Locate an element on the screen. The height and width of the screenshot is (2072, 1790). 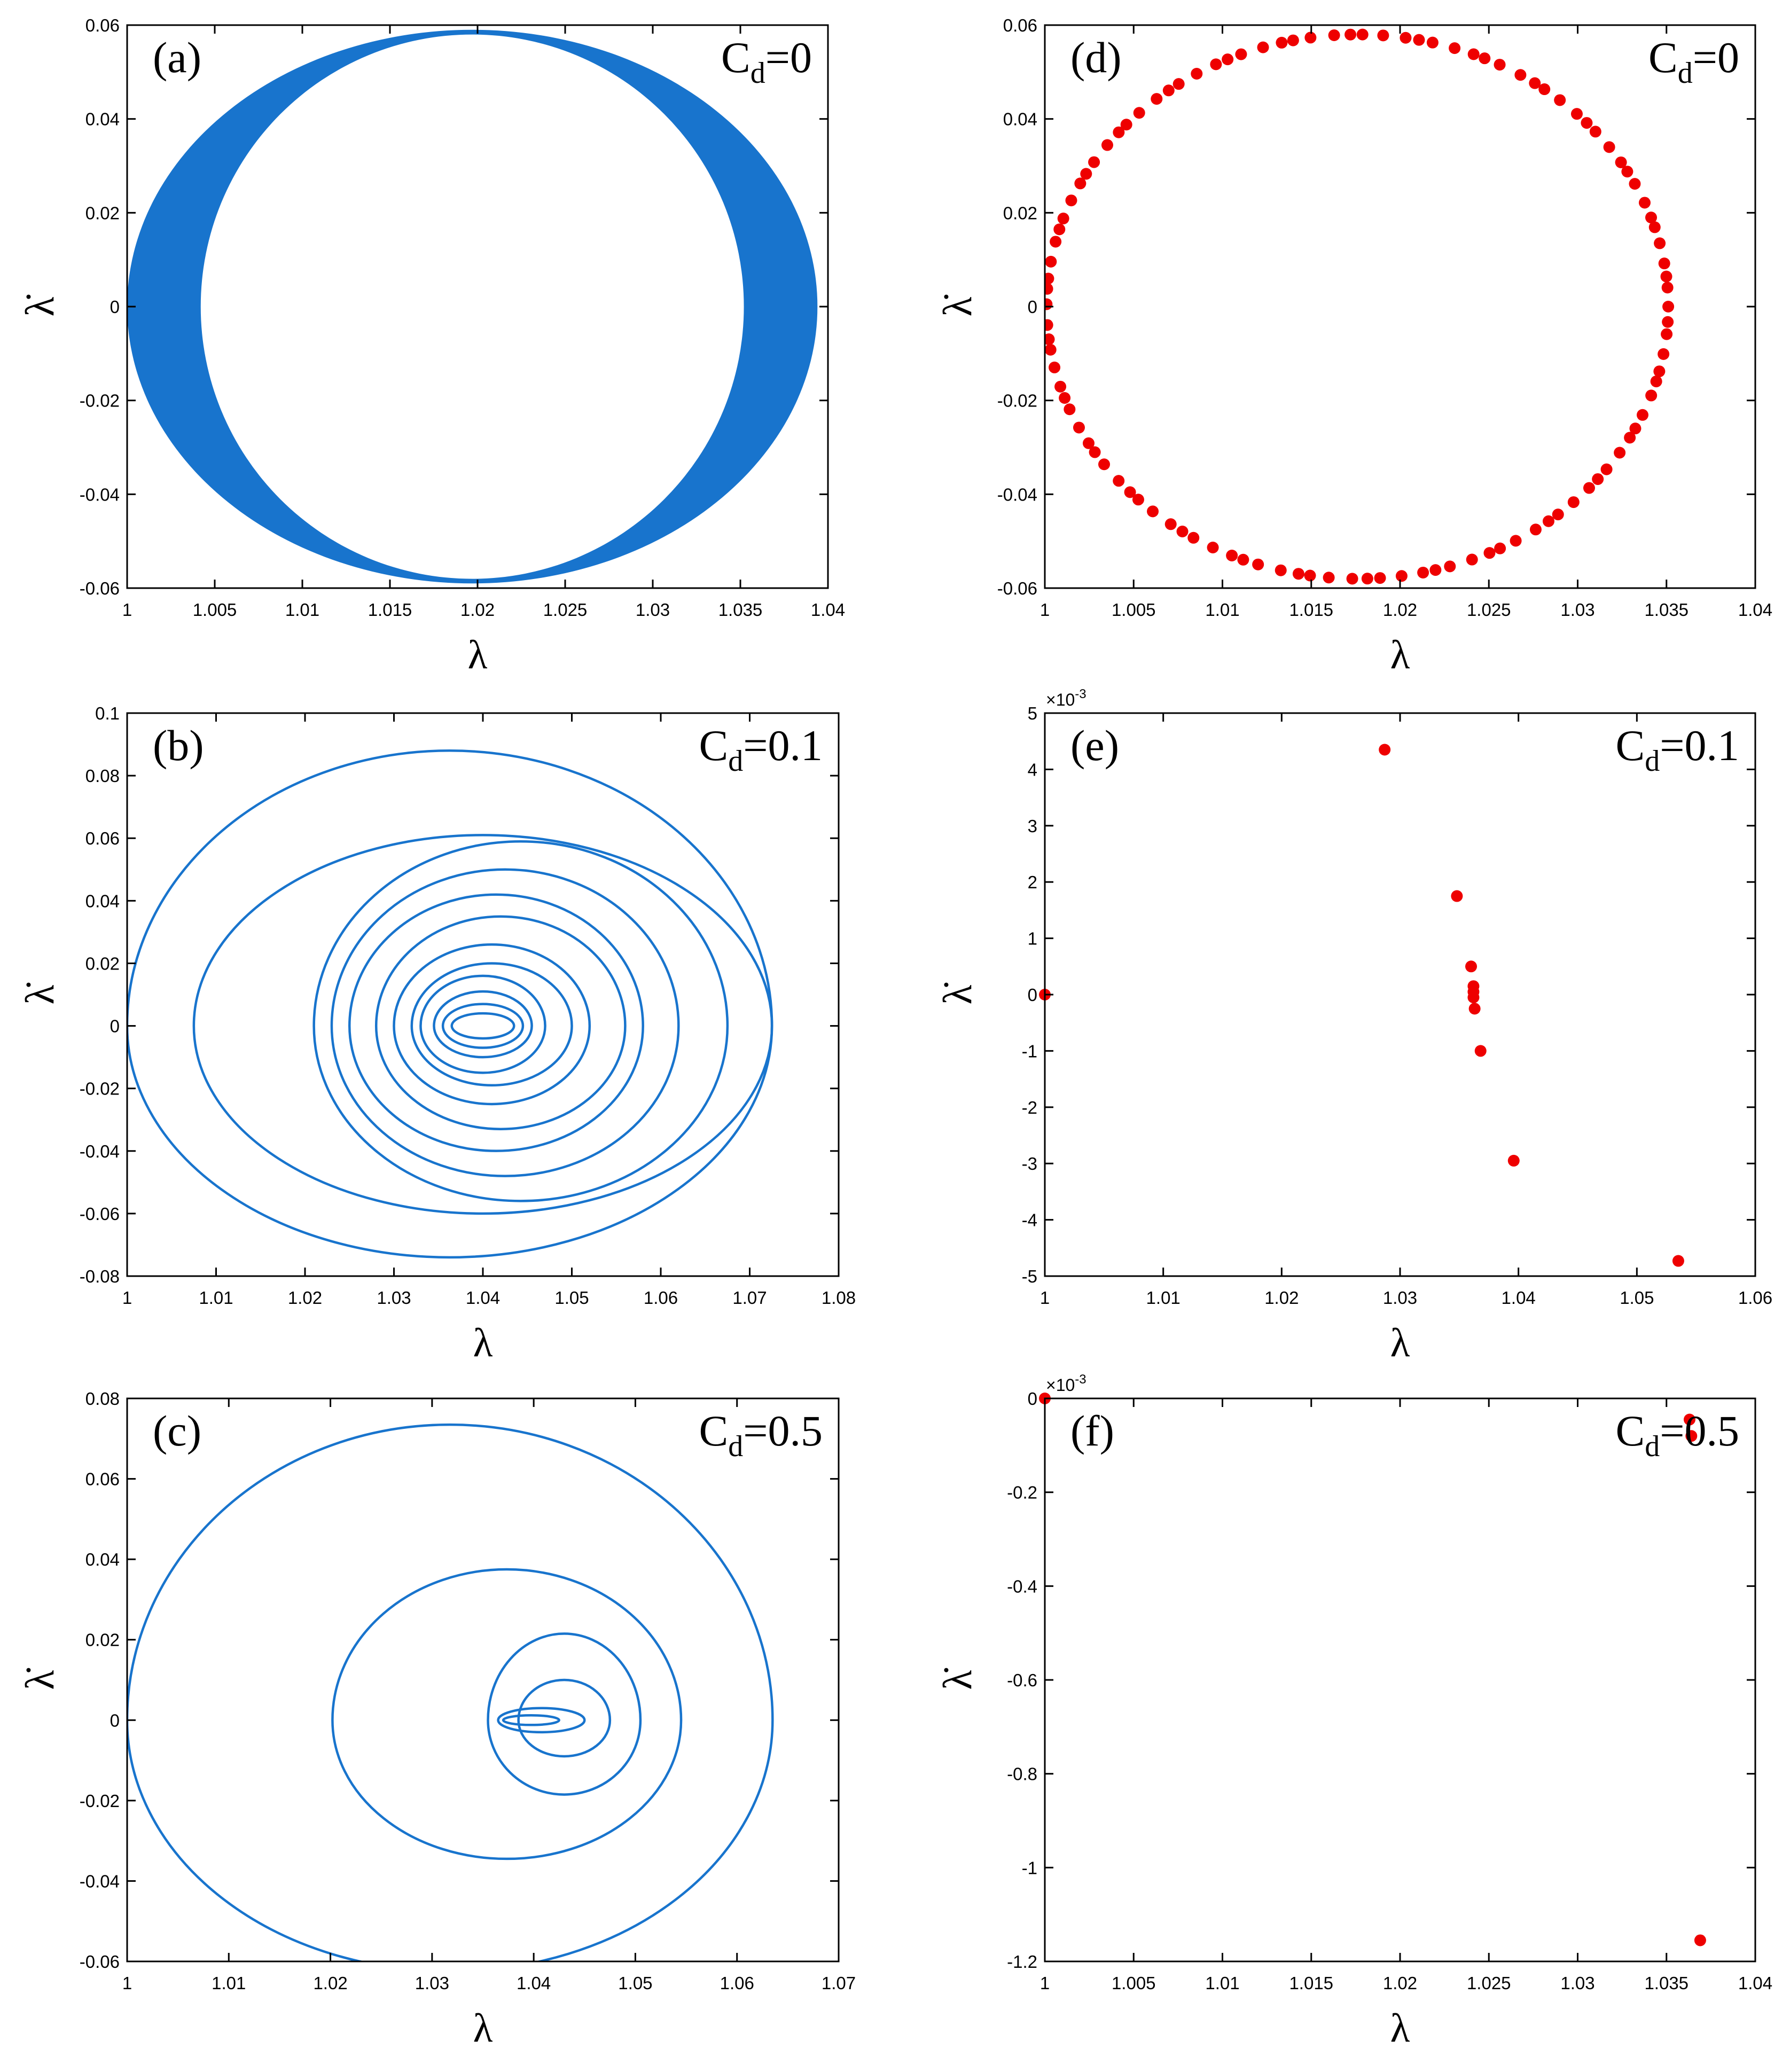
x-tick-label: 1.01 is located at coordinates (1163, 1298).